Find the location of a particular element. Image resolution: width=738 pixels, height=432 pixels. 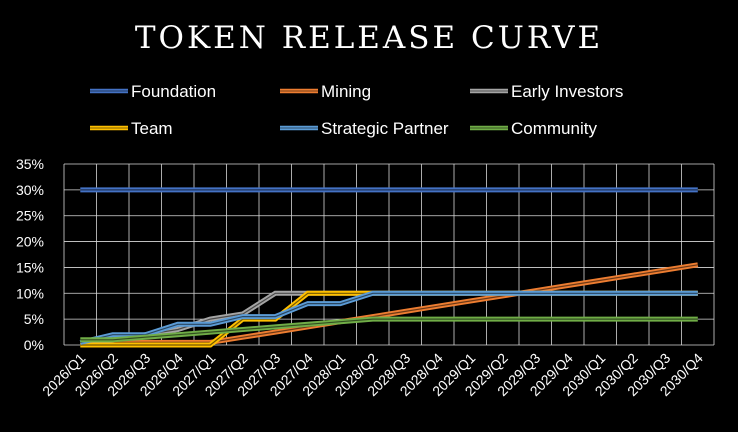

legend-item: Mining is located at coordinates (325, 91).